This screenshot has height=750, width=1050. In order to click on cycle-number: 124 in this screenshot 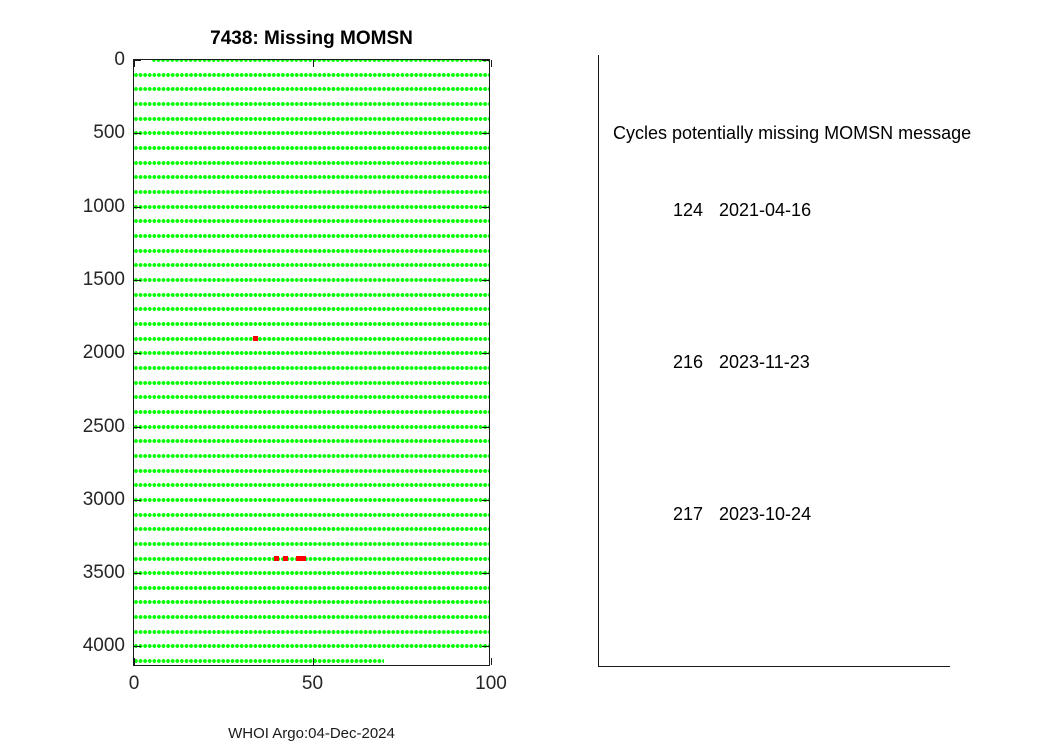, I will do `click(687, 210)`.